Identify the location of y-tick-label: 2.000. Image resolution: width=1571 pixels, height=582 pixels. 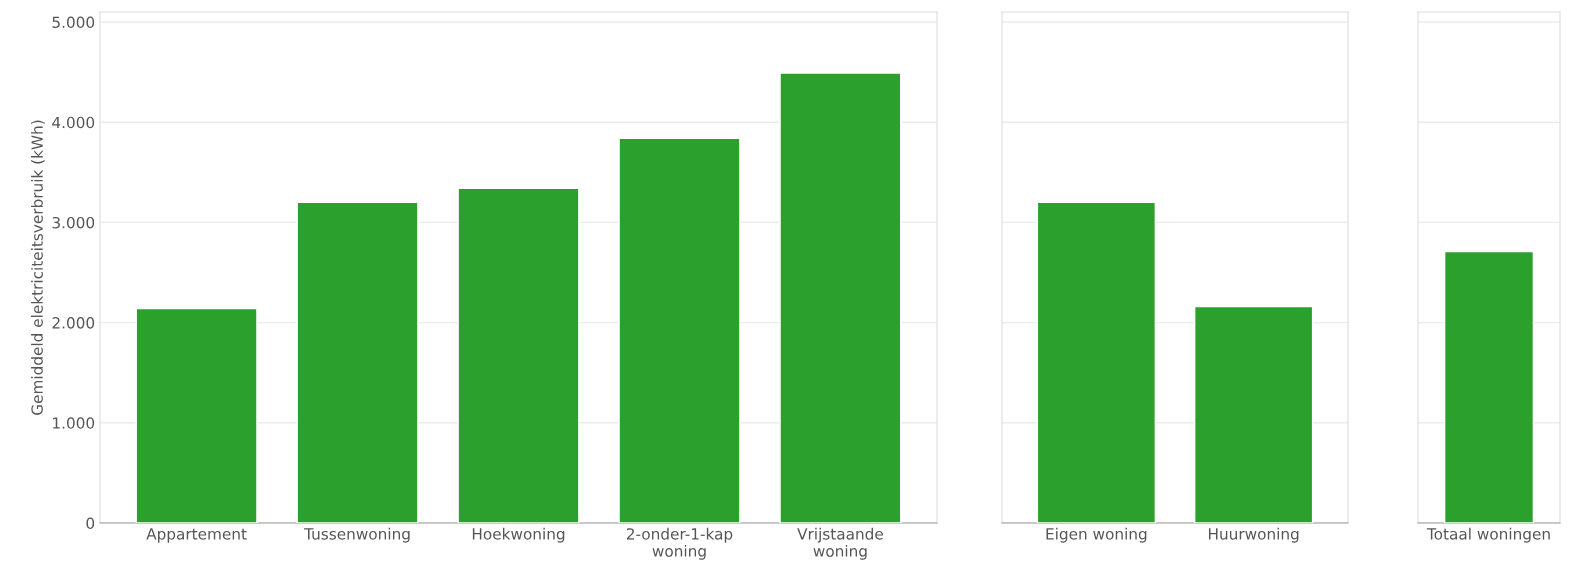
(73, 323).